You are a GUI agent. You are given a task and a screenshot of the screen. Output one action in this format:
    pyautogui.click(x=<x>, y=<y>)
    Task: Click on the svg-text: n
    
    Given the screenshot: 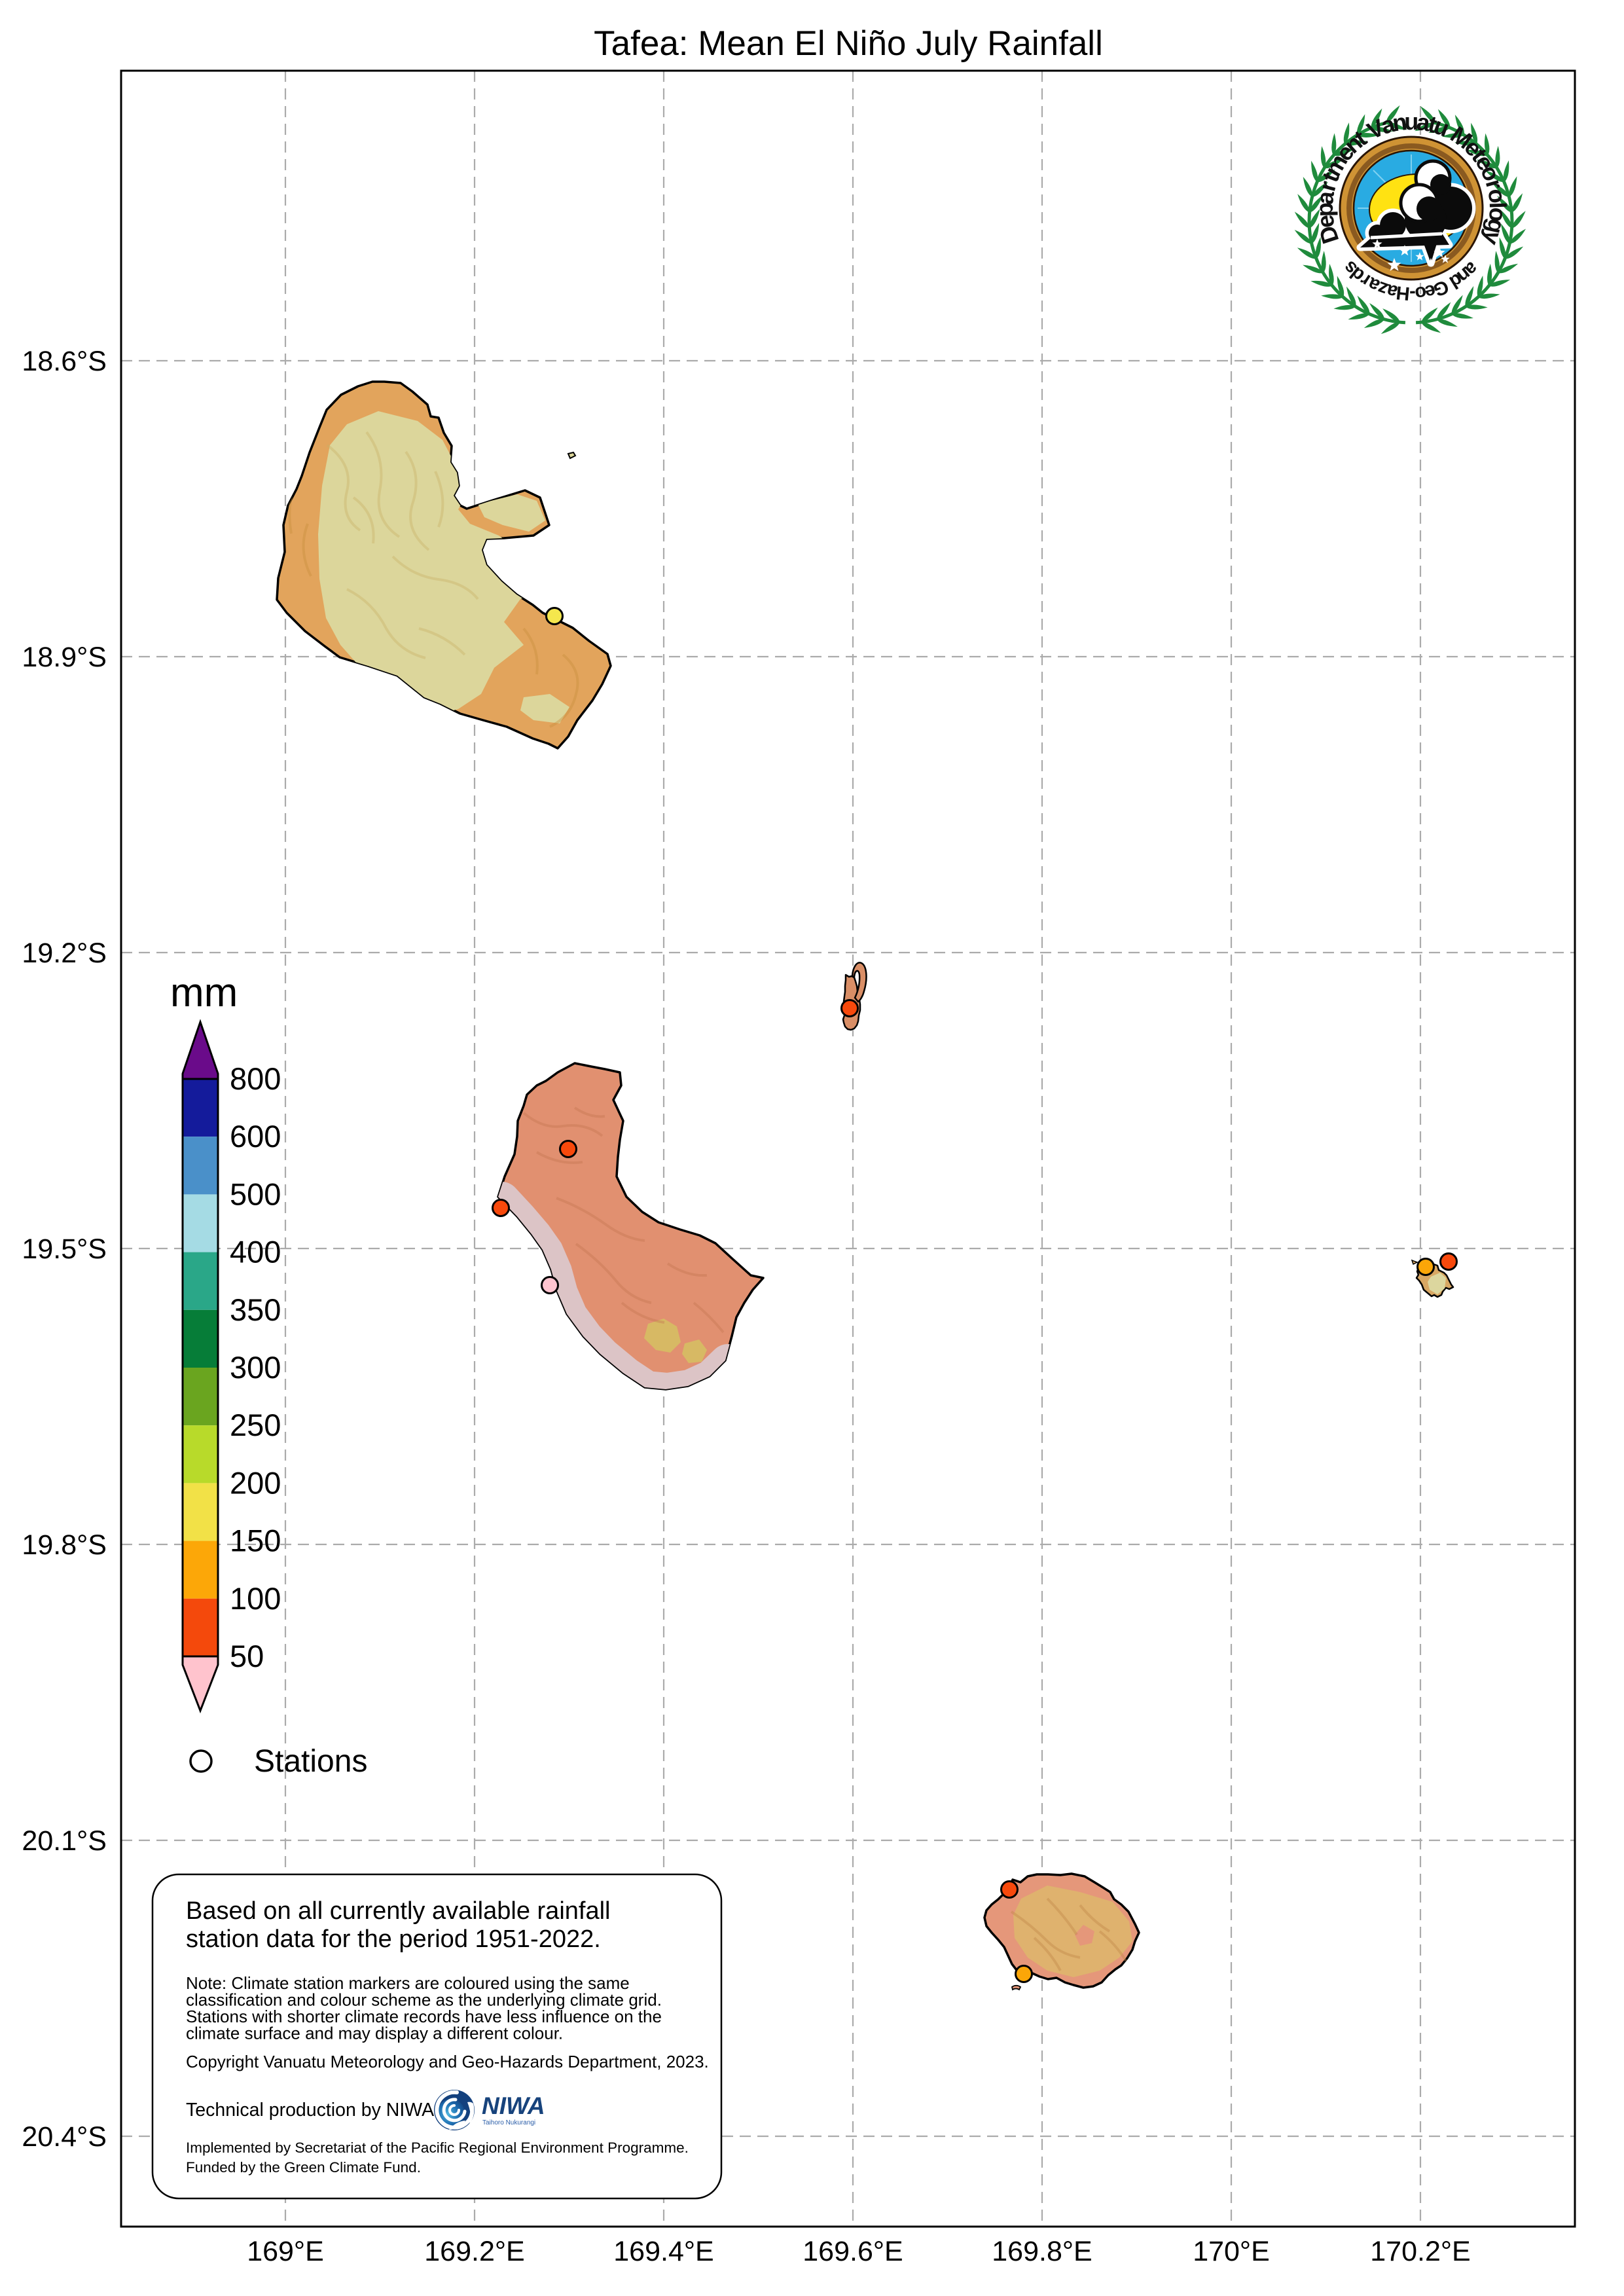 What is the action you would take?
    pyautogui.click(x=1400, y=122)
    